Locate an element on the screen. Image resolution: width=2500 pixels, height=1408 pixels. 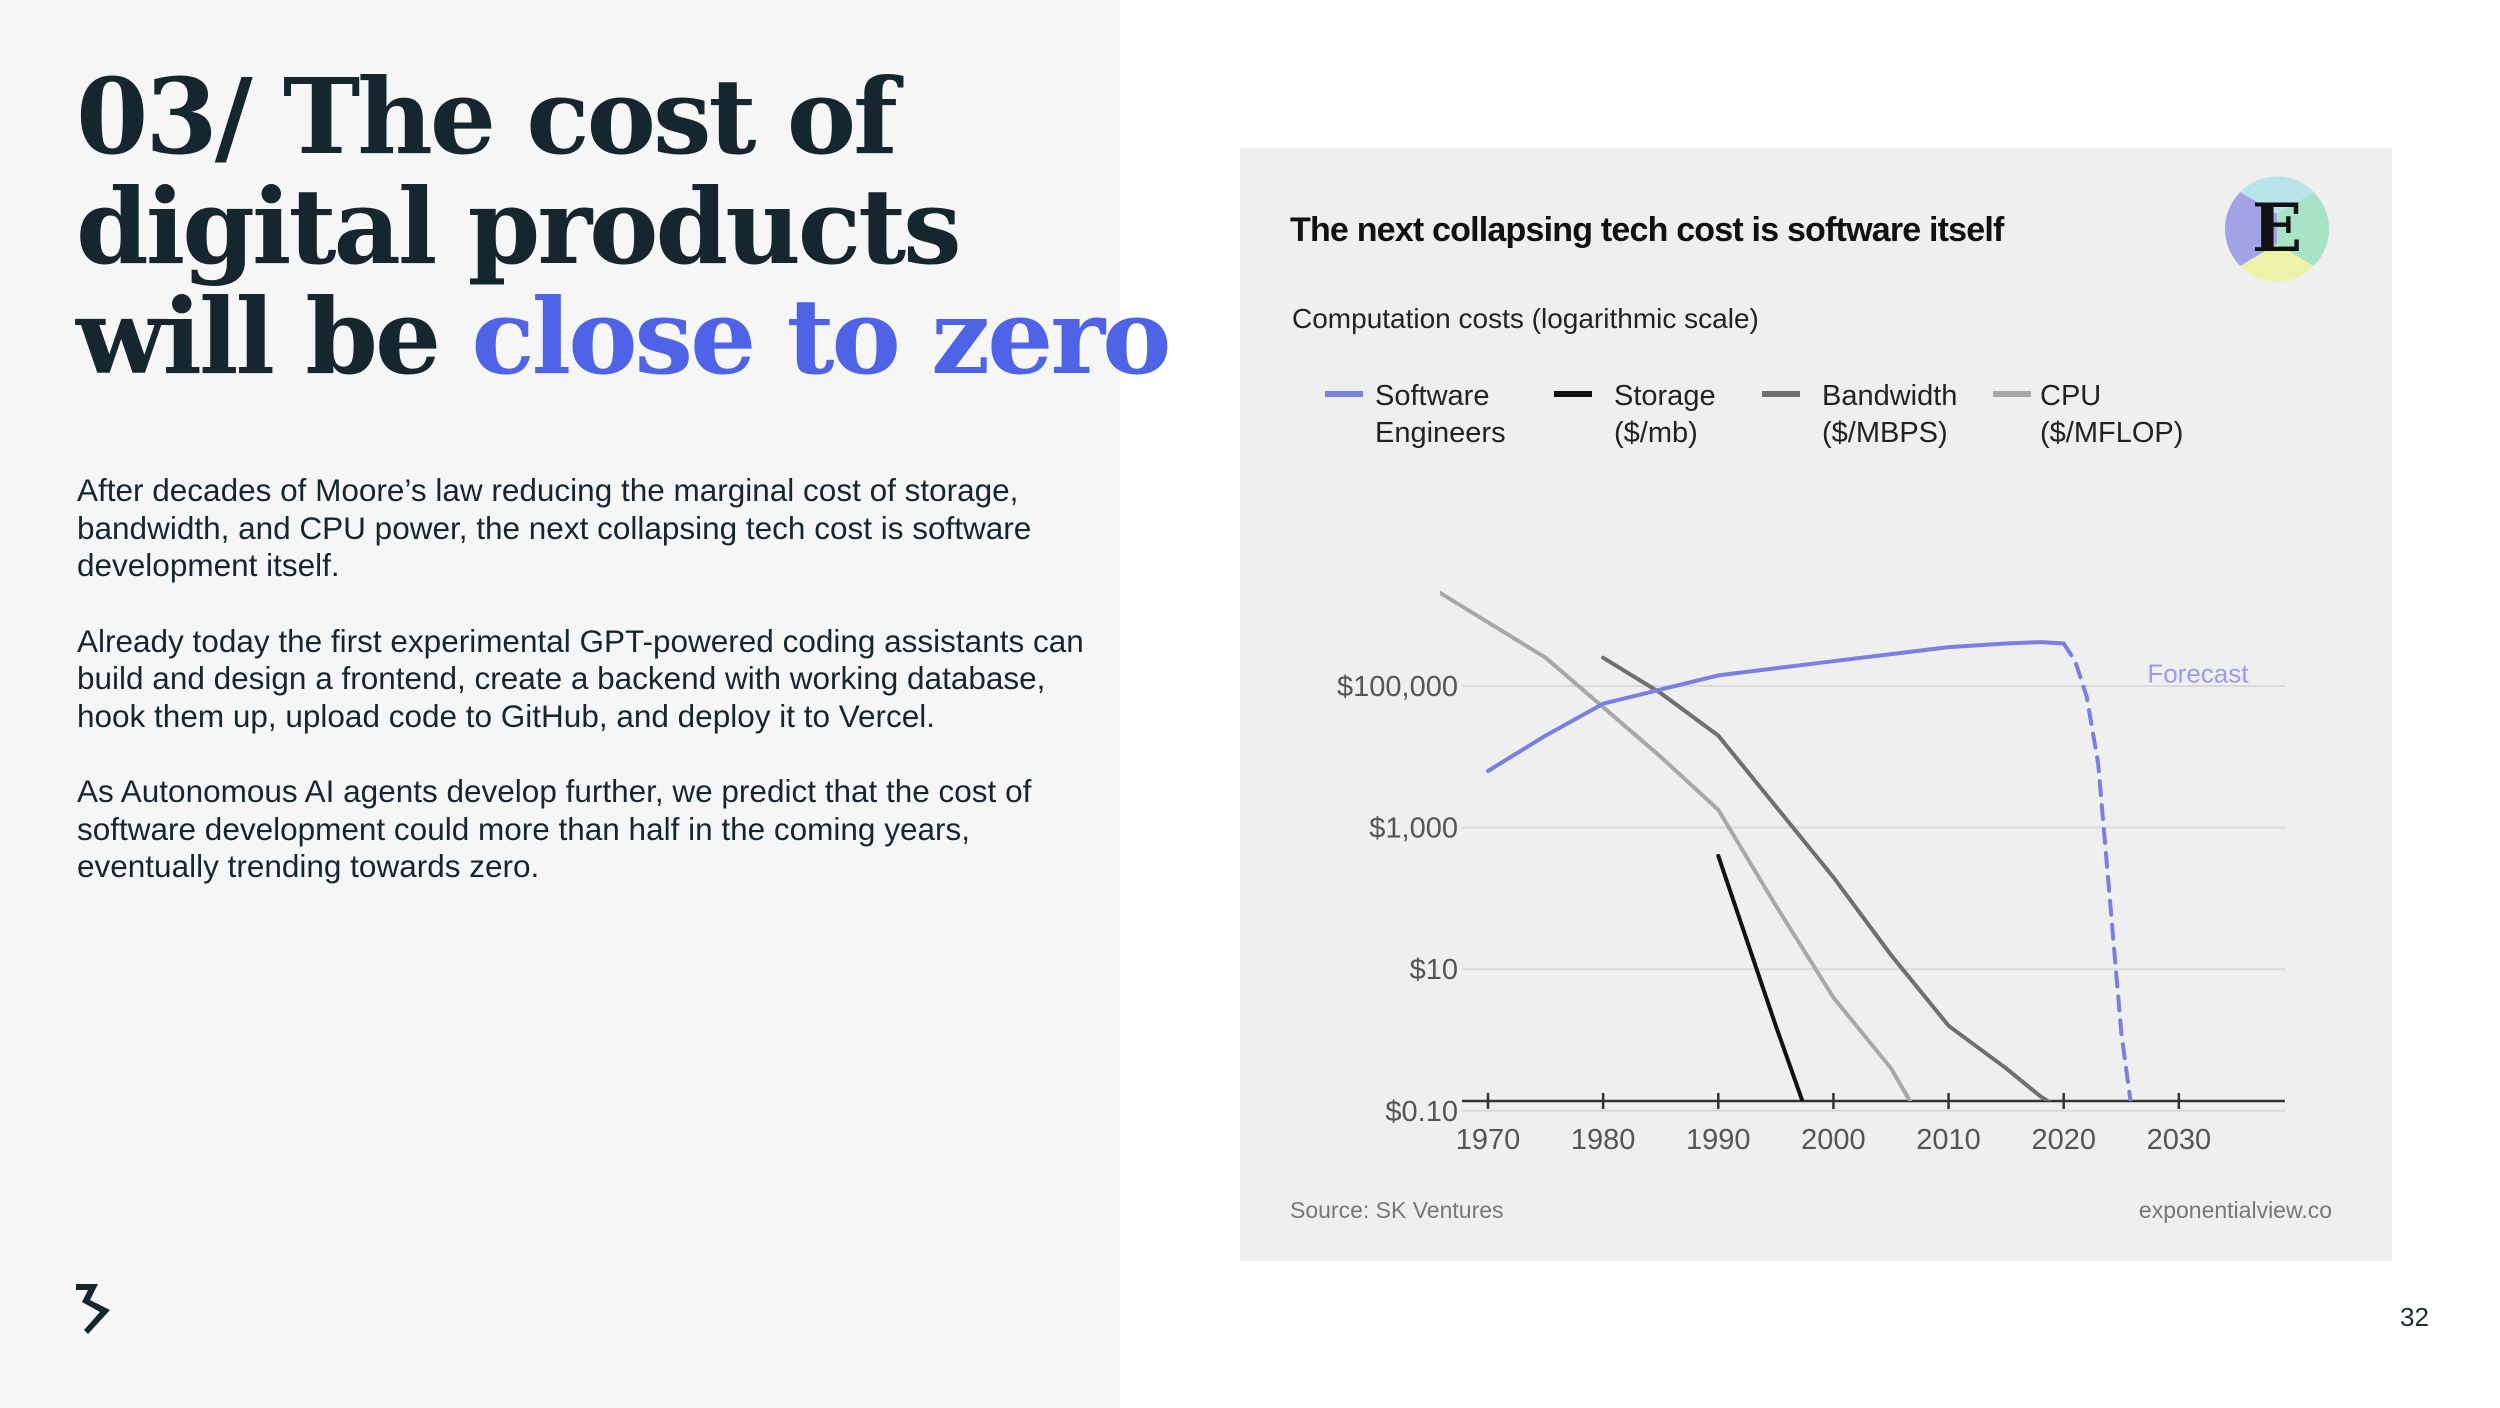
legend-label-storage-line2: ($/mb) is located at coordinates (1656, 433).